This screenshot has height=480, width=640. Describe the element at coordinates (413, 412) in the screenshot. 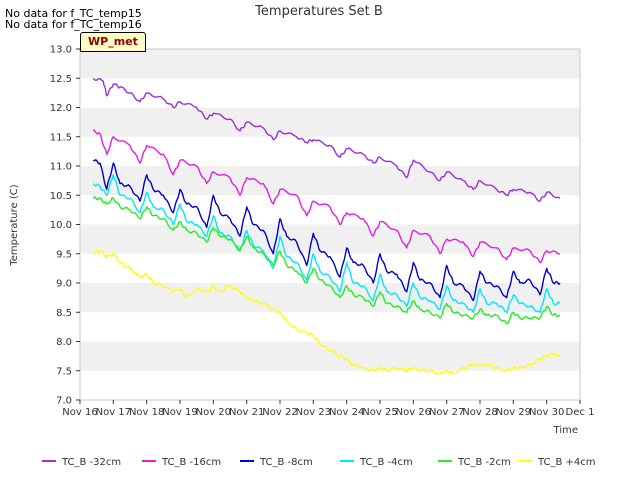

I see `x-tick-label: Nov 26` at that location.